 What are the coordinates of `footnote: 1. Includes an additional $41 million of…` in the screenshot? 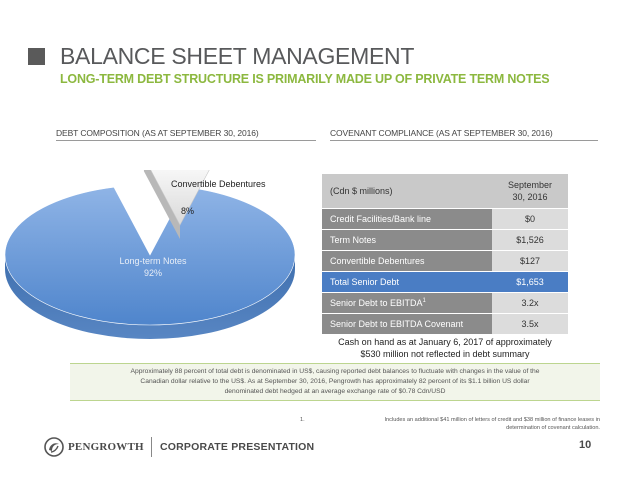 It's located at (450, 424).